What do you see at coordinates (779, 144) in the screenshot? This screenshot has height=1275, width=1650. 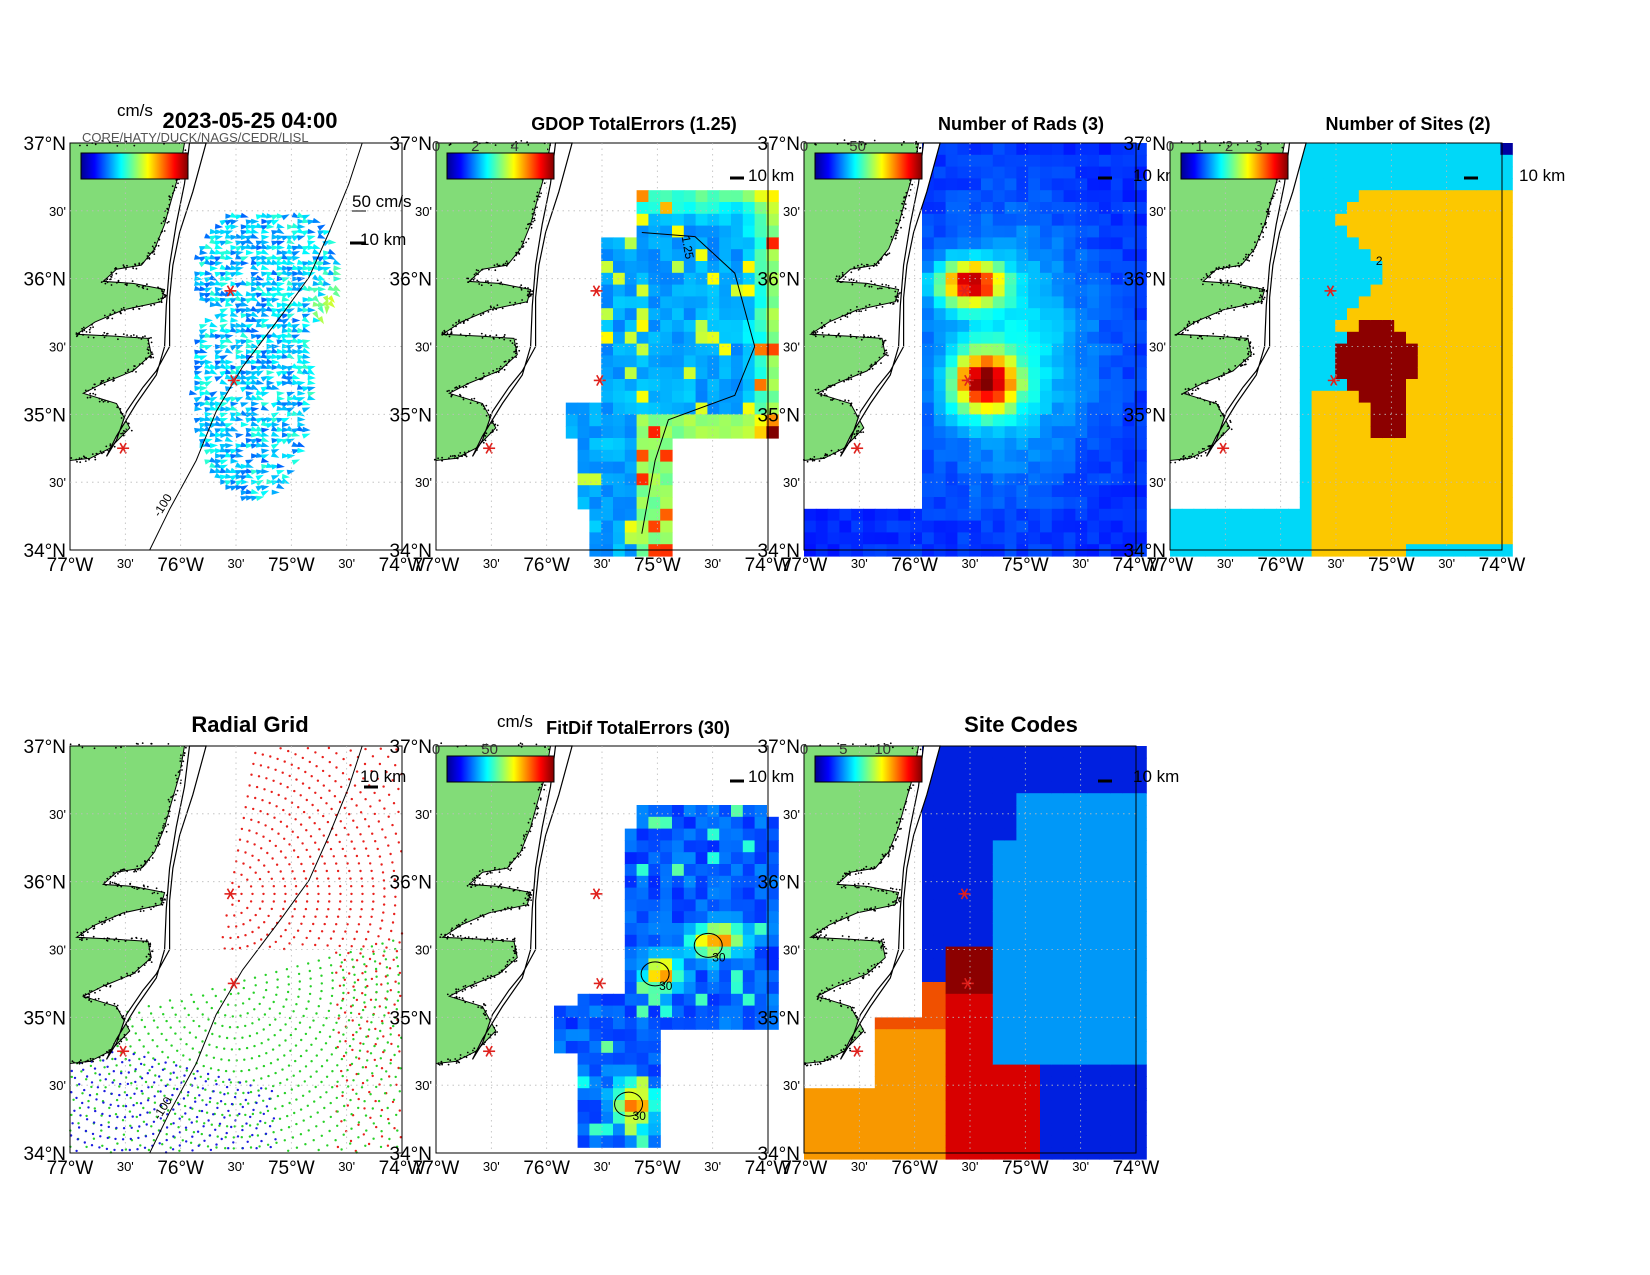 I see `lat-tick-label: 37°N` at bounding box center [779, 144].